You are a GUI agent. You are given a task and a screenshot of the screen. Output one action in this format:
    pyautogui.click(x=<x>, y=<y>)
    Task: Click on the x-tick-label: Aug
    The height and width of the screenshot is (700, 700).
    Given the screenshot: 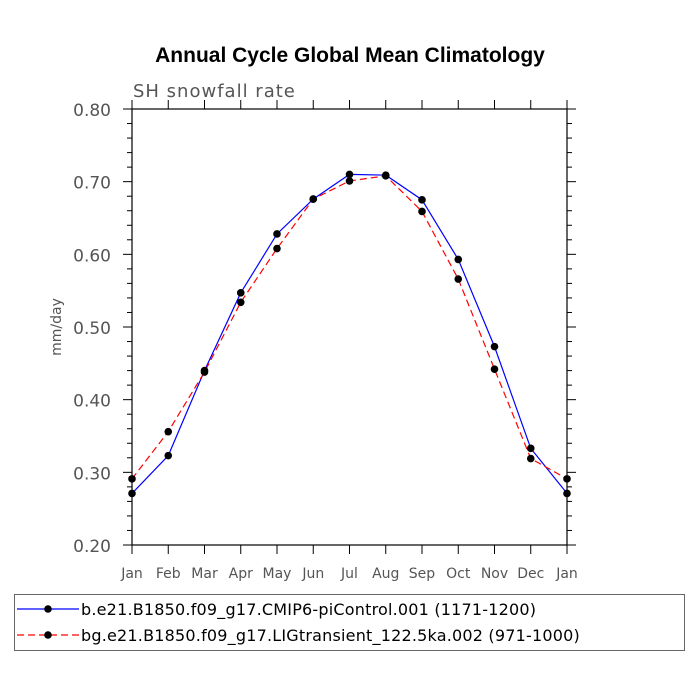 What is the action you would take?
    pyautogui.click(x=385, y=574)
    